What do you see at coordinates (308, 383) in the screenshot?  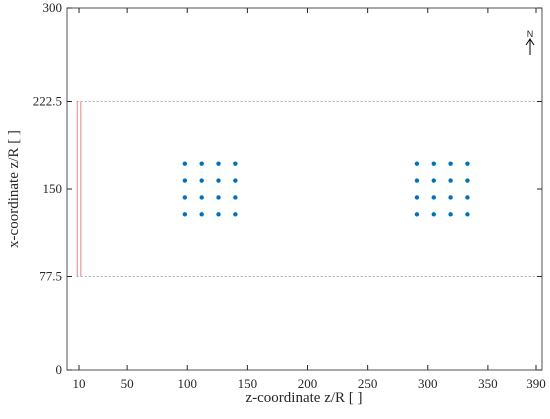 I see `x-tick-label: 200` at bounding box center [308, 383].